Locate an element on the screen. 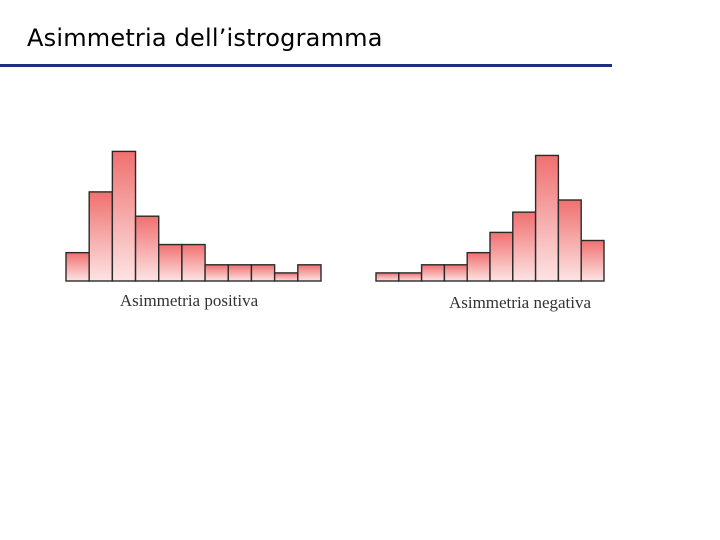 This screenshot has height=540, width=720. title-underline is located at coordinates (306, 65).